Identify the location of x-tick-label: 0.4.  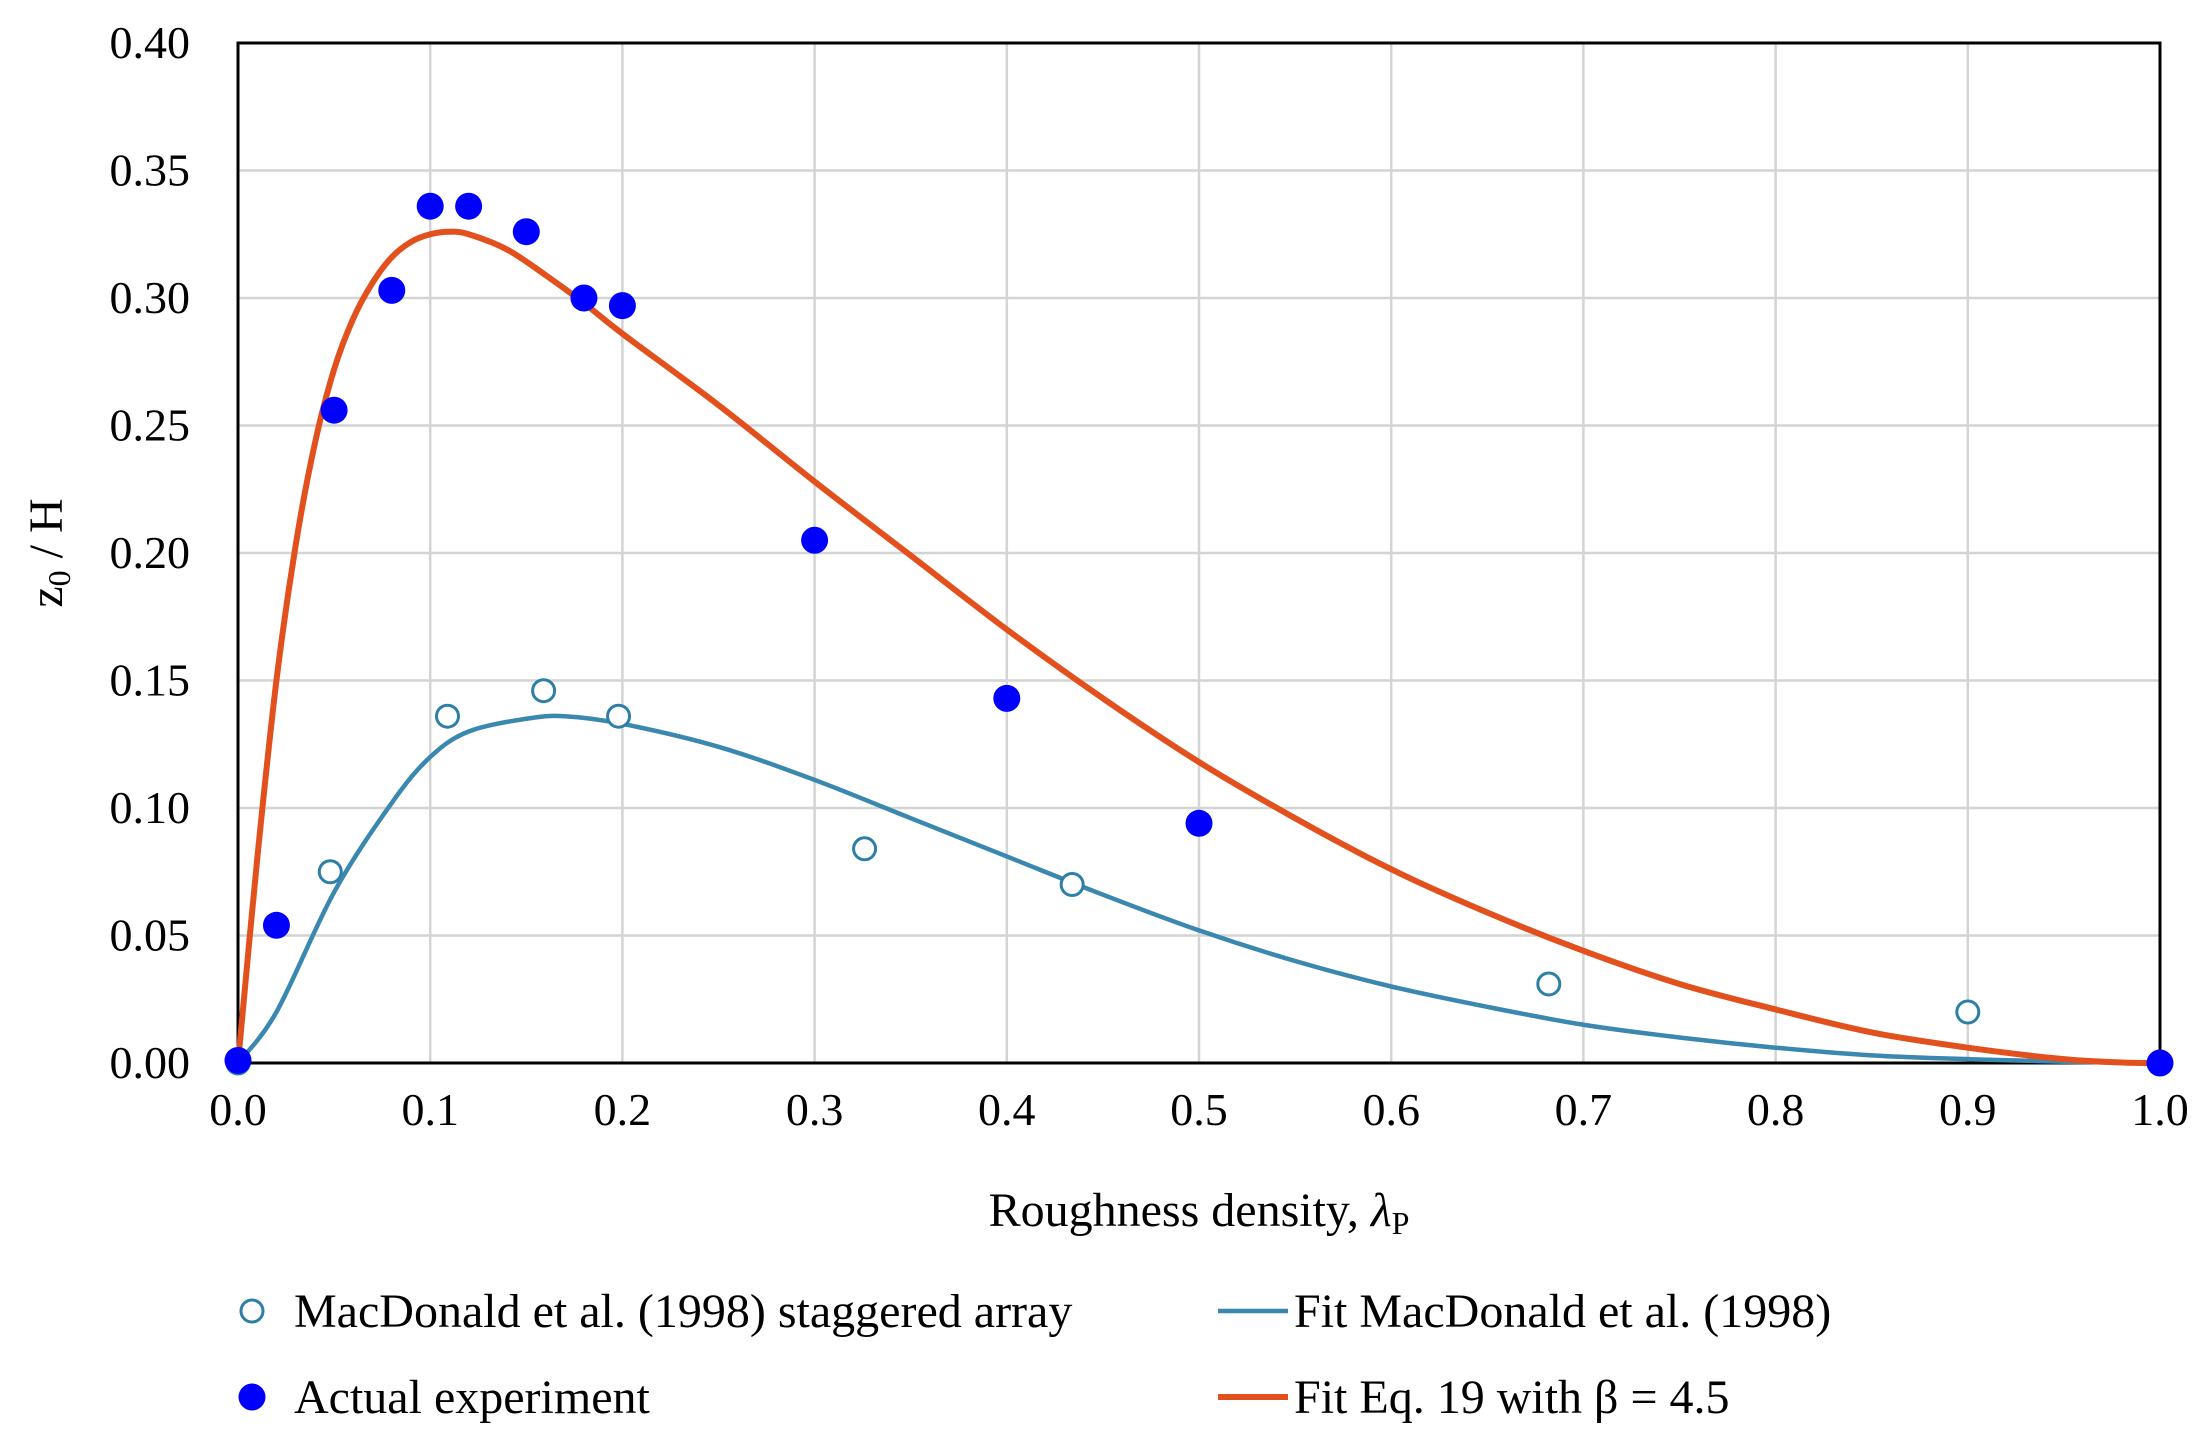
(1007, 1109).